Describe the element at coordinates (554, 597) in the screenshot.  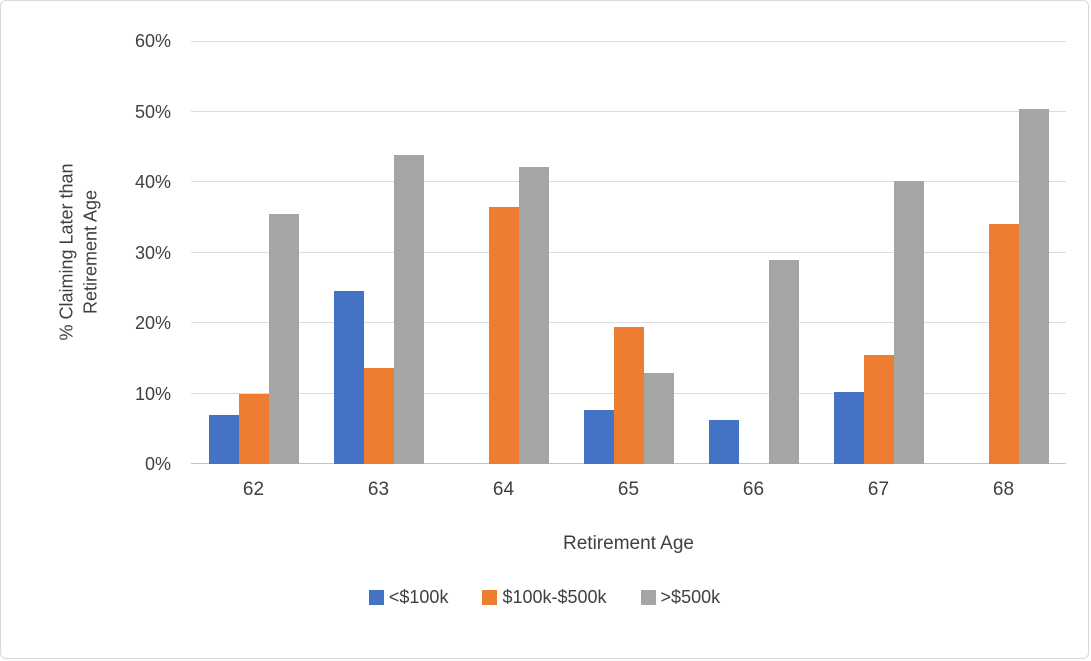
I see `legend-label: $100k-$500k` at that location.